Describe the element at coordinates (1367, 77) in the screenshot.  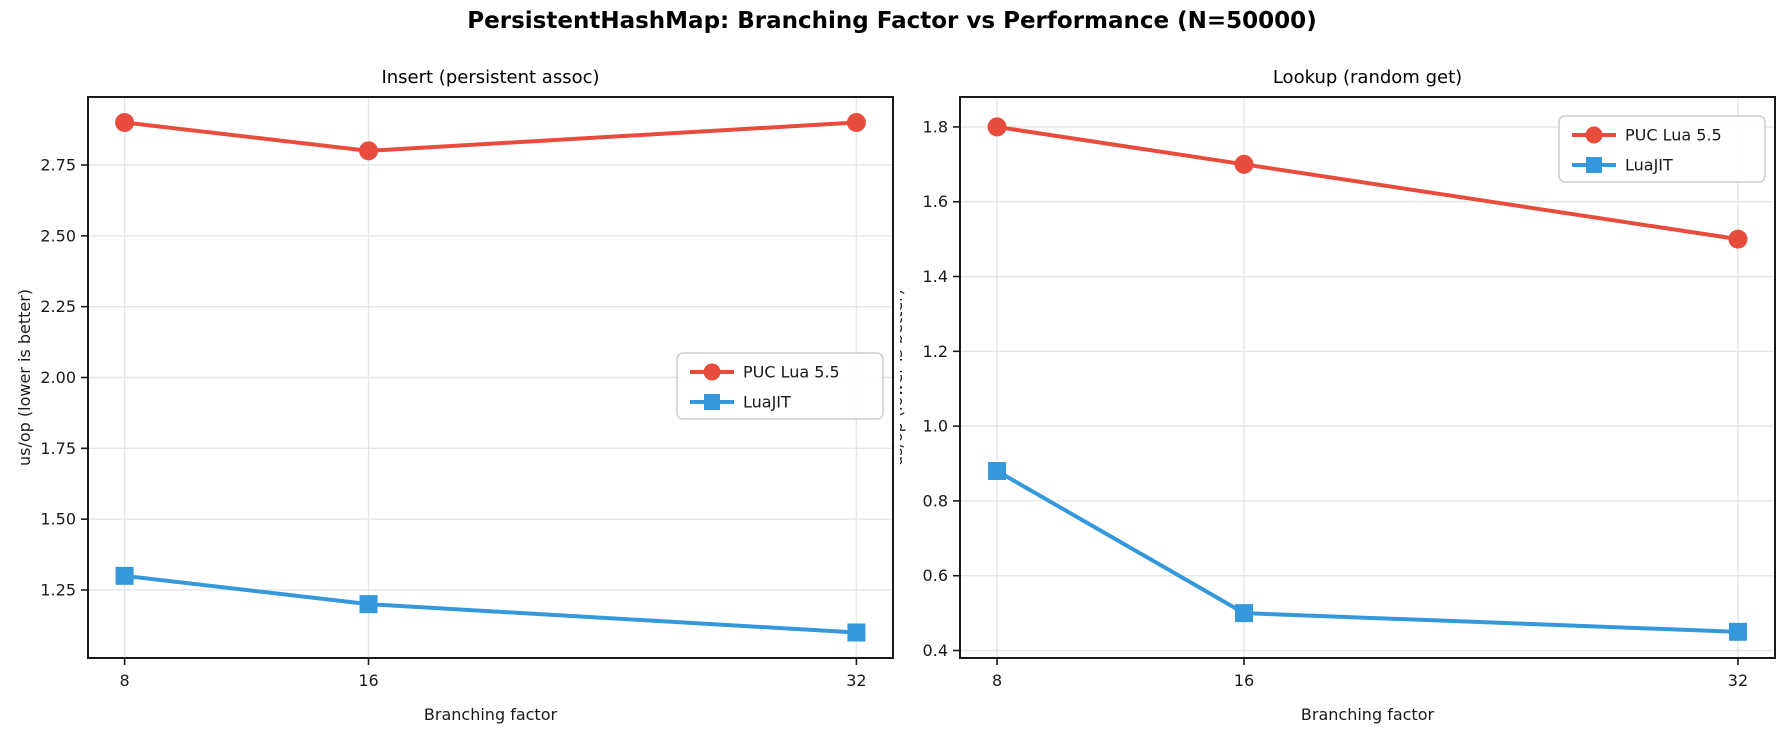
I see `subplot-title: Lookup (random get)` at that location.